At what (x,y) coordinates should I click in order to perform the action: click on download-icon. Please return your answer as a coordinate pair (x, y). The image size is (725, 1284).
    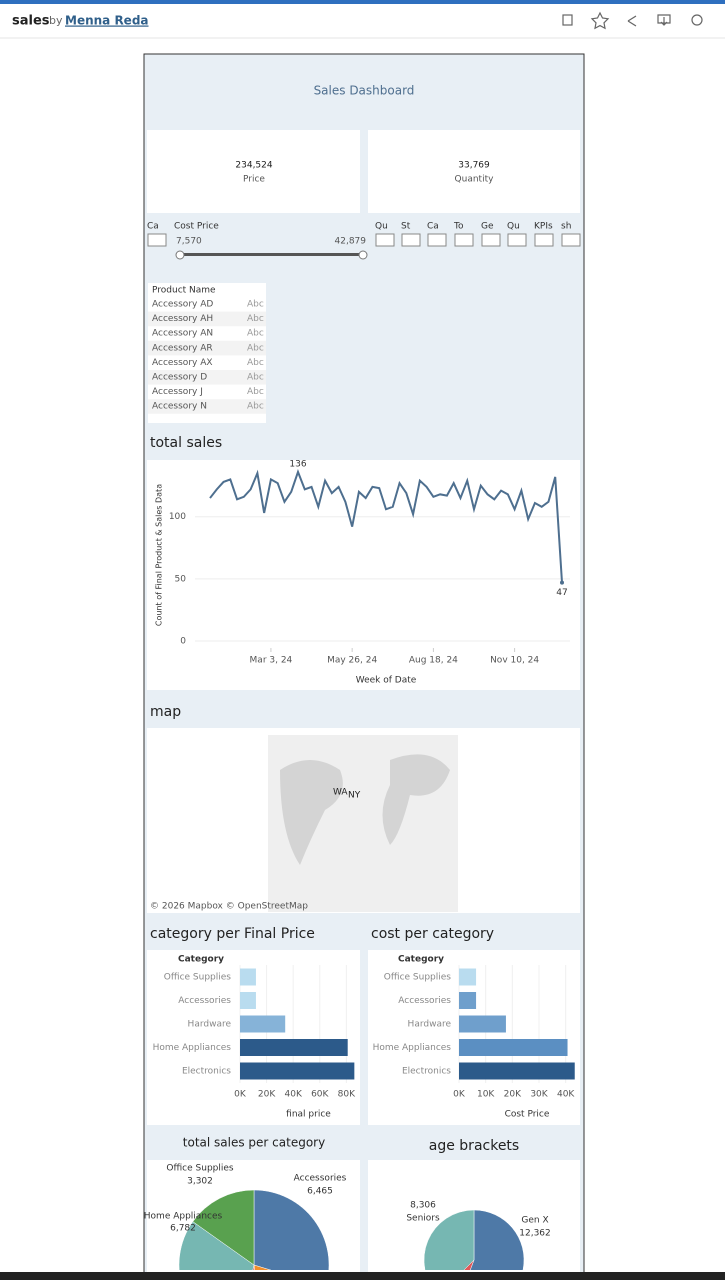
    Looking at the image, I should click on (664, 20).